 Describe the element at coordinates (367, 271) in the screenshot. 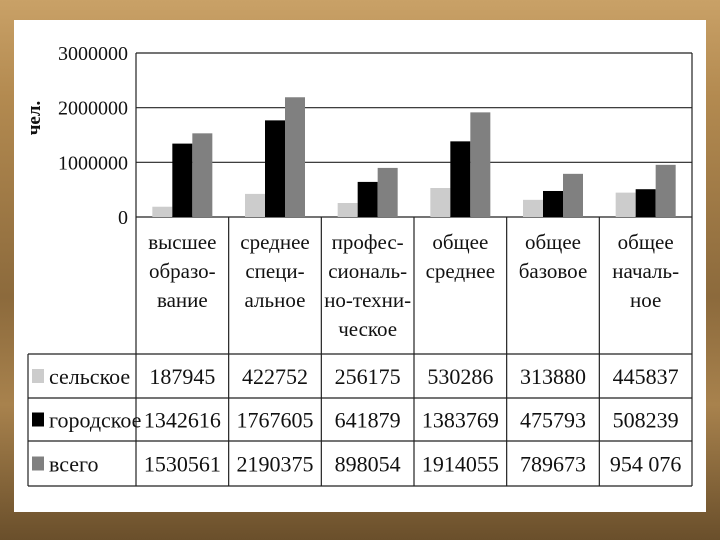

I see `category-label: сиональ-` at that location.